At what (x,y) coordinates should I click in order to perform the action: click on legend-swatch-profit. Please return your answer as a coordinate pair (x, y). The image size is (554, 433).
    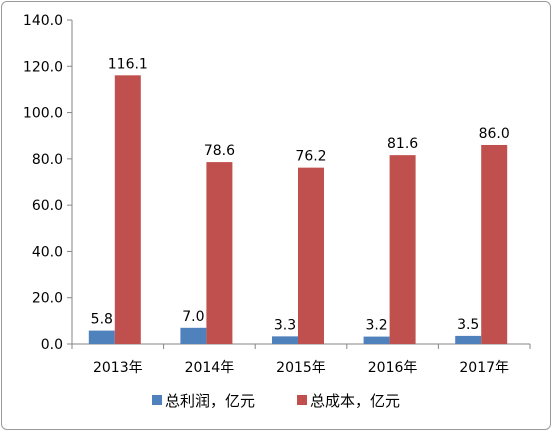
    Looking at the image, I should click on (157, 400).